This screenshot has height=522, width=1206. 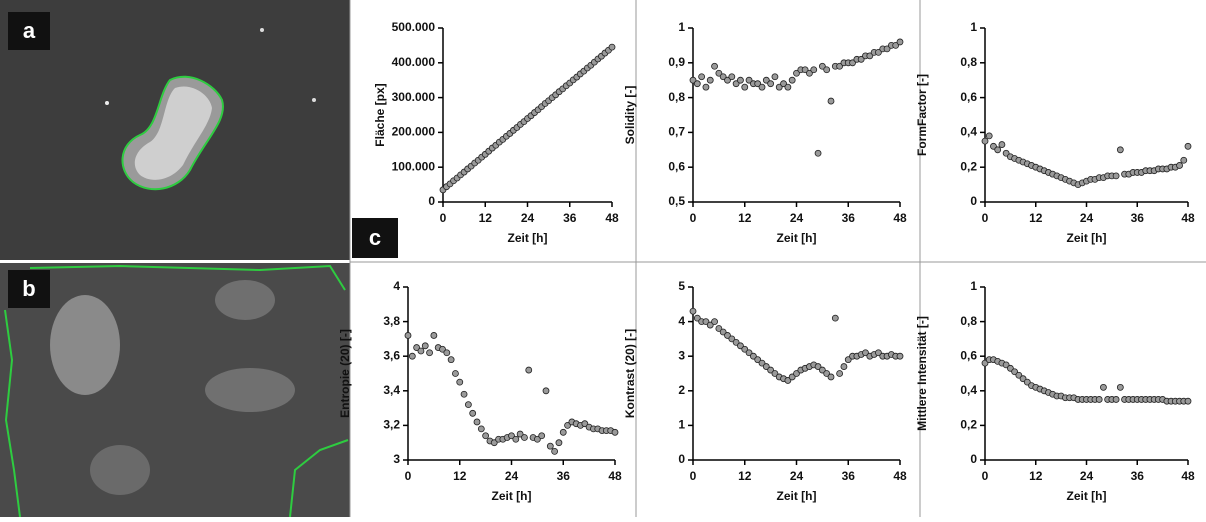 I want to click on y-tick-label: 100.000, so click(x=414, y=166).